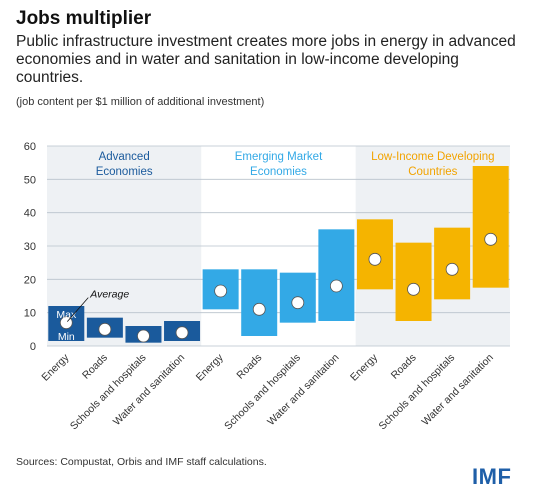 Image resolution: width=541 pixels, height=500 pixels. I want to click on average-annotation: Average, so click(109, 295).